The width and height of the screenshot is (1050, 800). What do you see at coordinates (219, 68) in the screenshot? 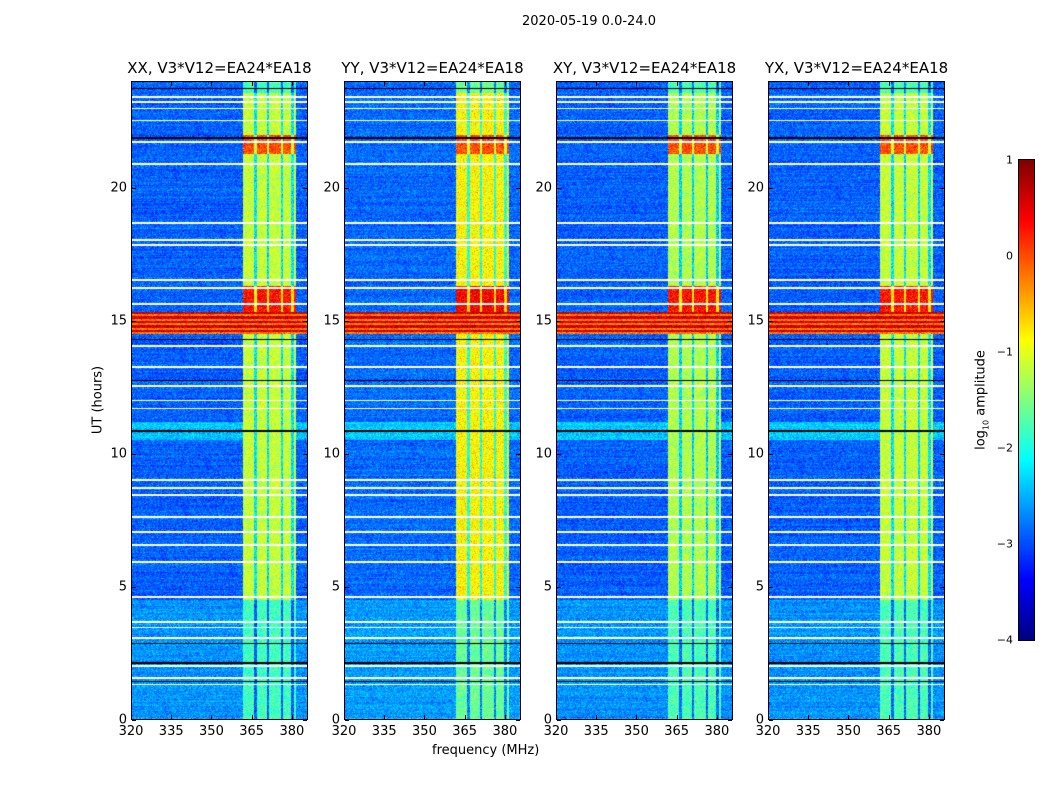
I see `panel-title: XX, V3*V12=EA24*EA18` at bounding box center [219, 68].